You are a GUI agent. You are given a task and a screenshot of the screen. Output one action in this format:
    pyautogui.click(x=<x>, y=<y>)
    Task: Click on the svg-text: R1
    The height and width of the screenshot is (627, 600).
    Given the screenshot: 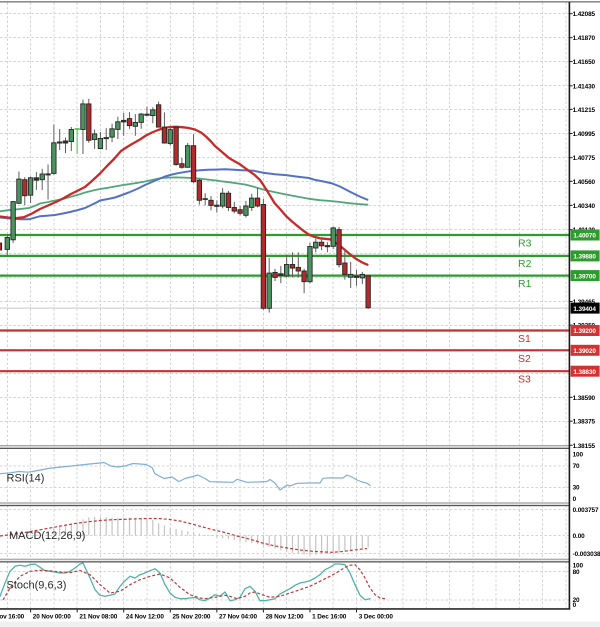 What is the action you would take?
    pyautogui.click(x=525, y=284)
    